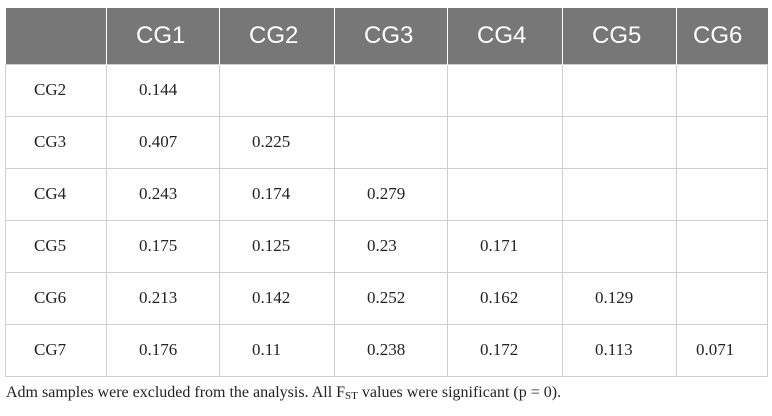 The height and width of the screenshot is (416, 772). Describe the element at coordinates (56, 350) in the screenshot. I see `row-header: CG7` at that location.